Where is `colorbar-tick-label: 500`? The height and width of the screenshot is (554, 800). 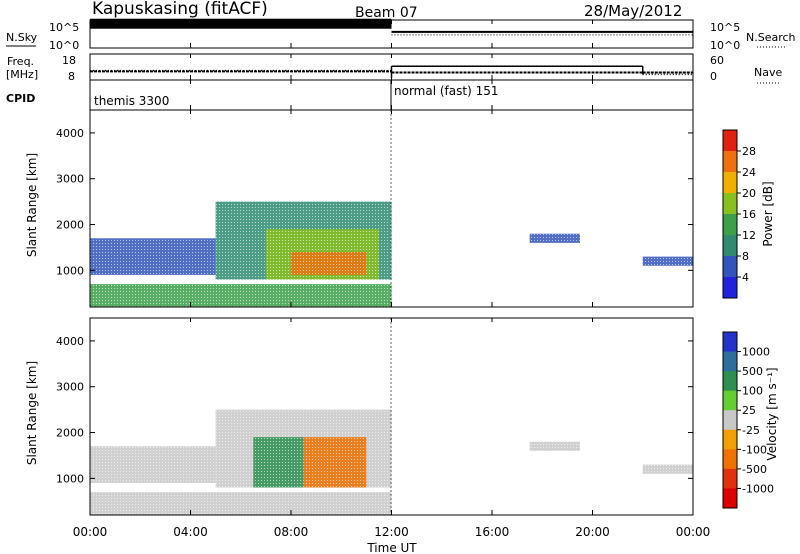
colorbar-tick-label: 500 is located at coordinates (752, 371).